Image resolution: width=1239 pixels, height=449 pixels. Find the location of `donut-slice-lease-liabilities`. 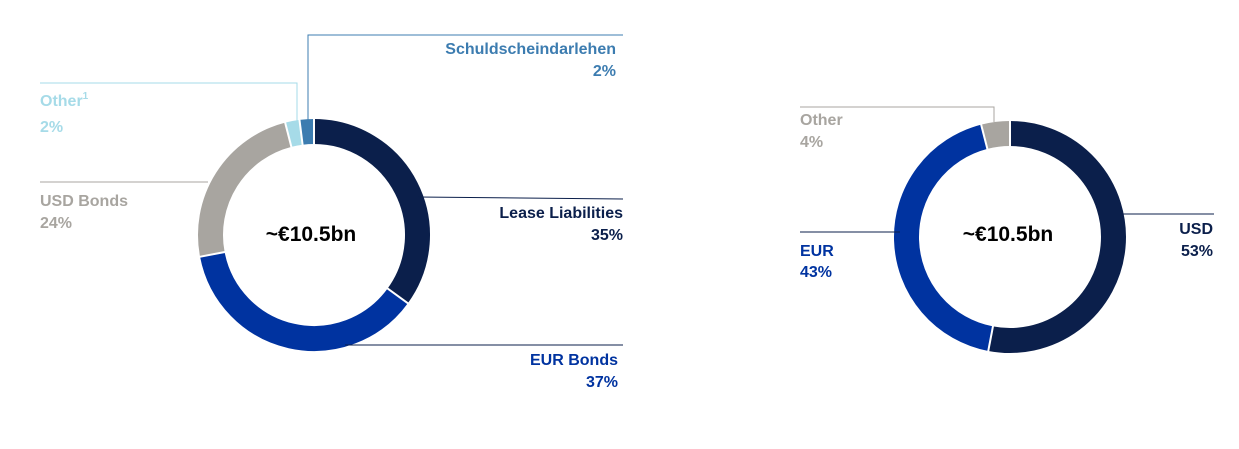

donut-slice-lease-liabilities is located at coordinates (371, 211).